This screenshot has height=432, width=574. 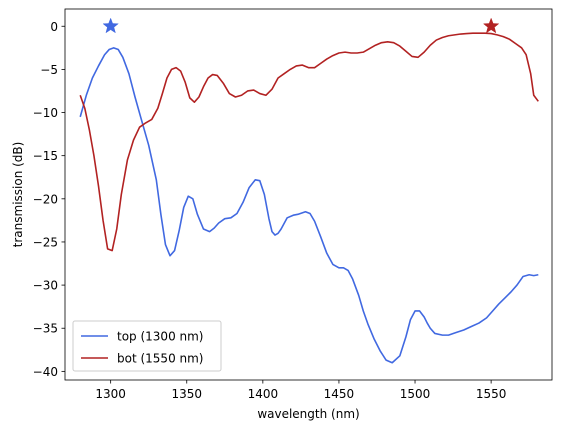 I want to click on legend: top (1300 nm) bot (1550 nm), so click(x=147, y=346).